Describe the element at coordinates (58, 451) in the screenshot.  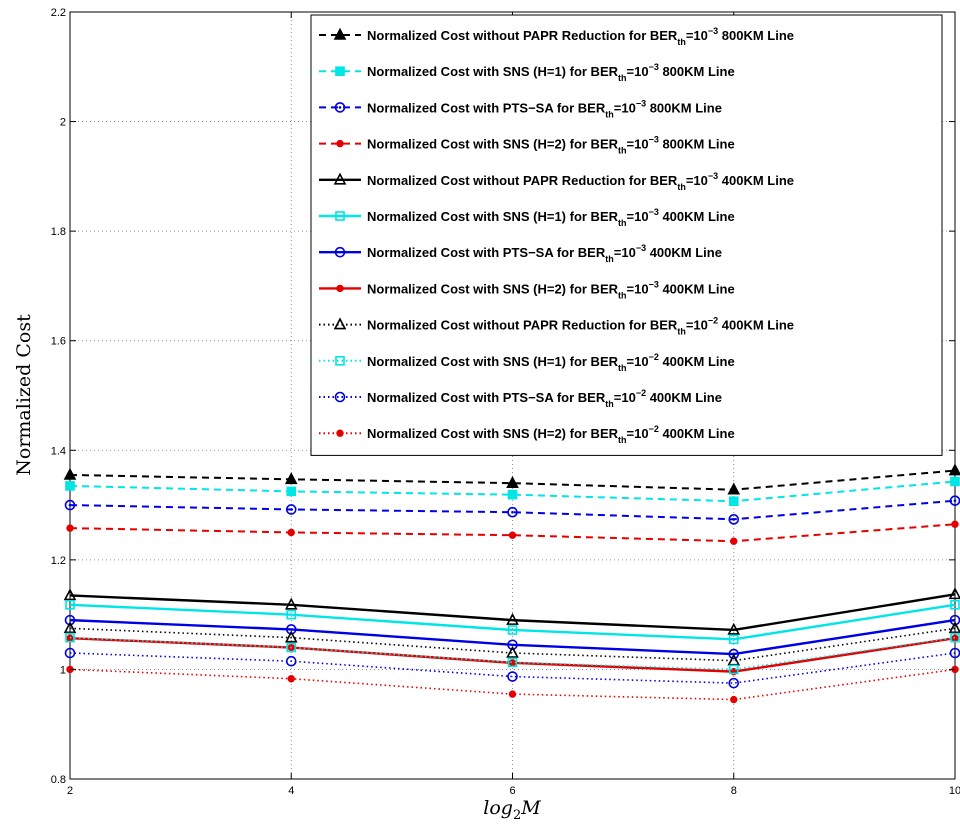
I see `y-tick-label: 1.4` at that location.